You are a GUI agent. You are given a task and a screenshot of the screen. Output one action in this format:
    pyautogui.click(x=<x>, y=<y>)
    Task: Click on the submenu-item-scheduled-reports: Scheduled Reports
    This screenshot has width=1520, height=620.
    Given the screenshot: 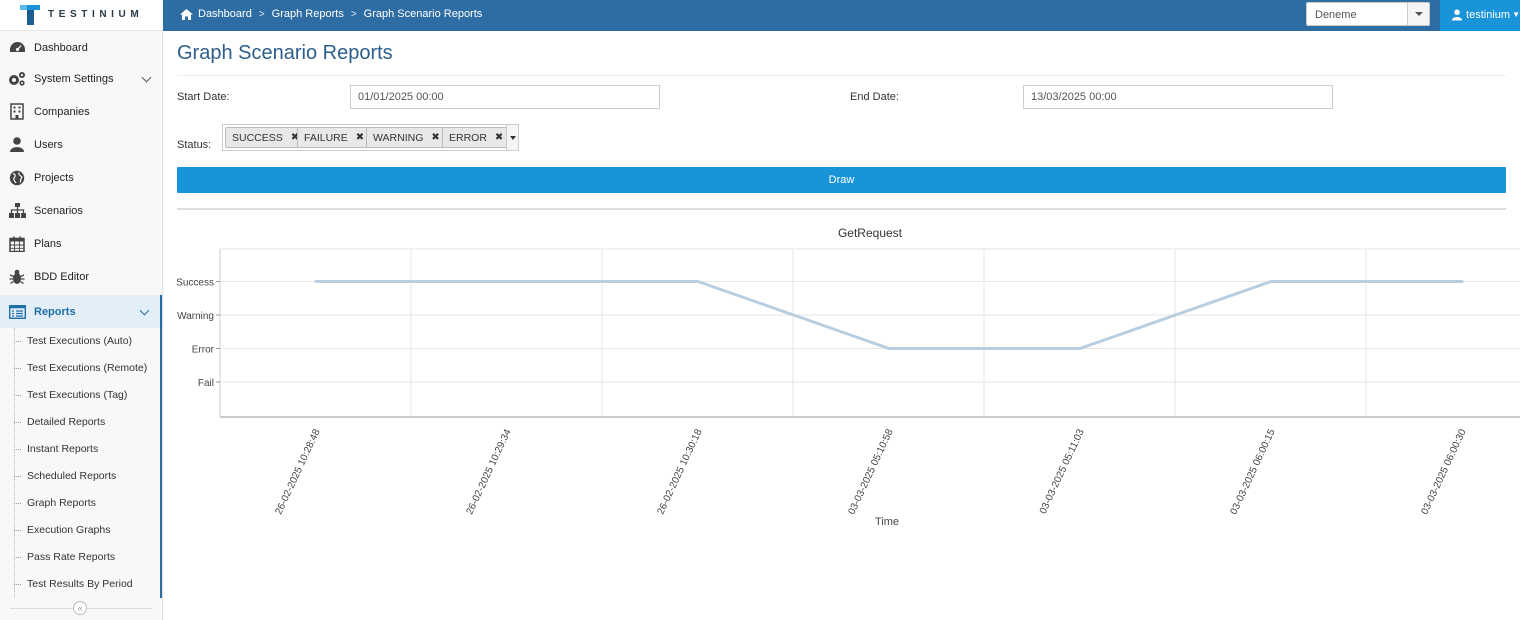 What is the action you would take?
    pyautogui.click(x=80, y=476)
    